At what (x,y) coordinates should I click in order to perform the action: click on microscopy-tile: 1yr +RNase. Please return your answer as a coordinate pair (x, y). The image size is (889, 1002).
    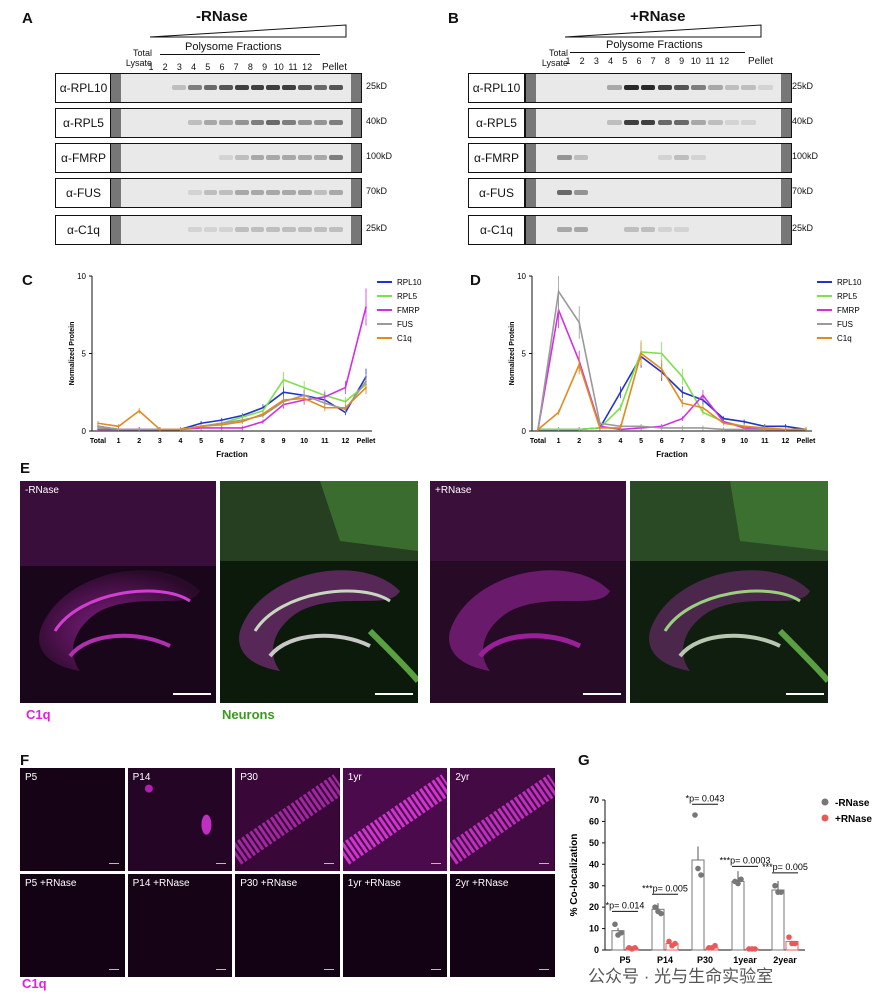
    Looking at the image, I should click on (395, 925).